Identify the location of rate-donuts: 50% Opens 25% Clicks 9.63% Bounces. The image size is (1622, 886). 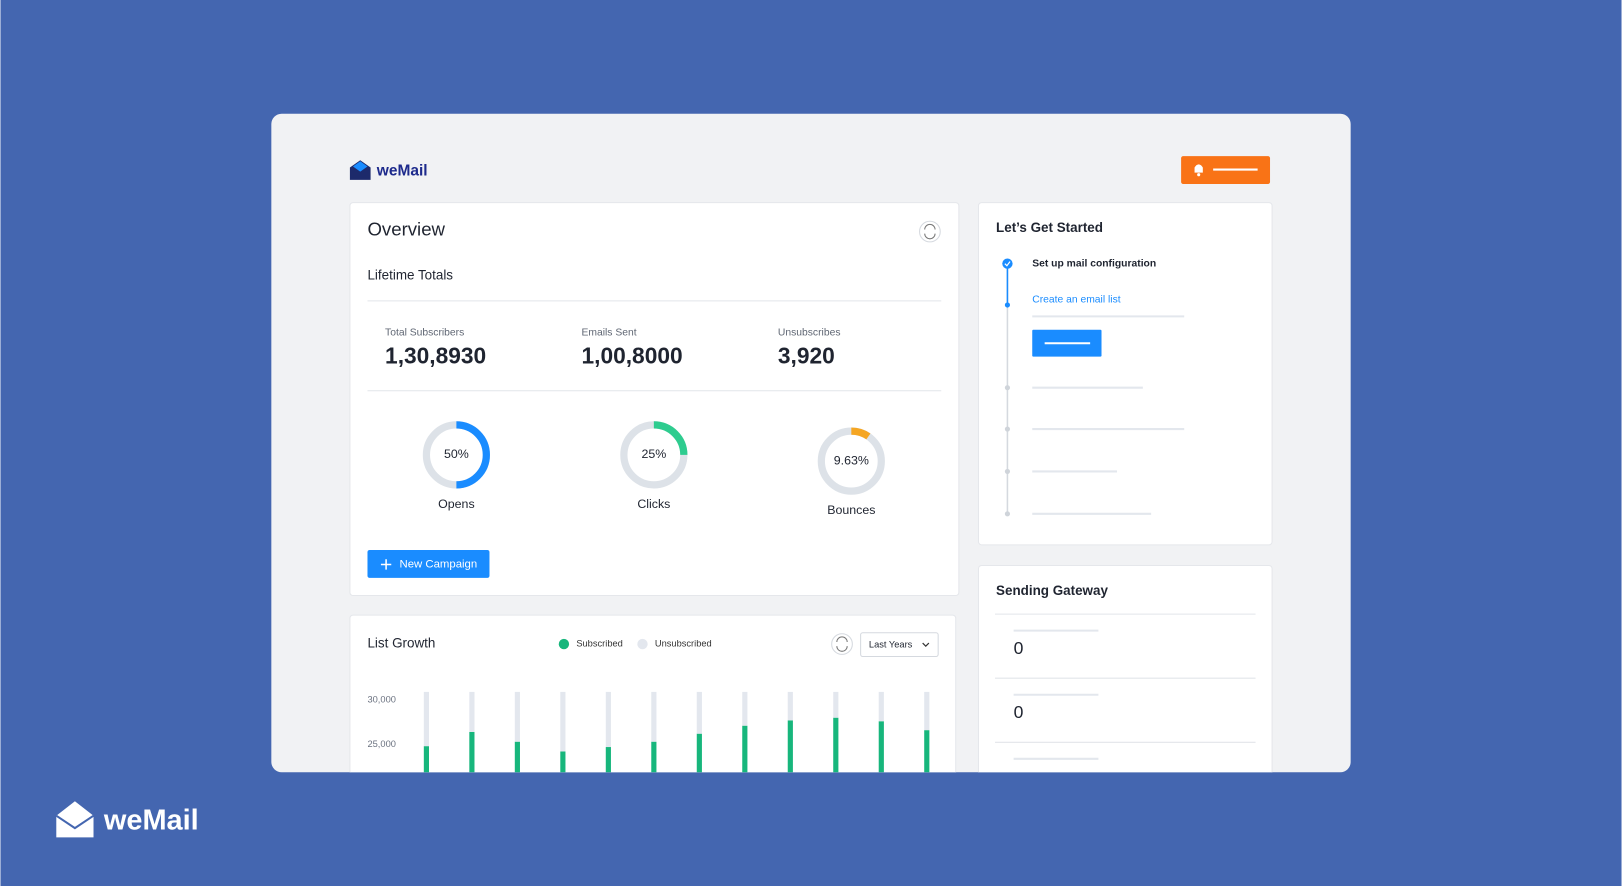
(653, 469).